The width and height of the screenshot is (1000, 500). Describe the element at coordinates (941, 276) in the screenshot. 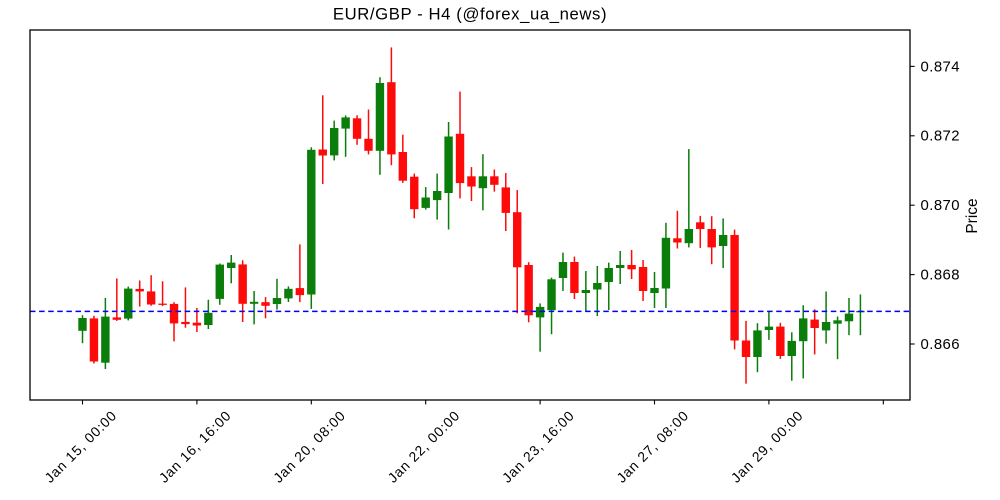

I see `svg-text: 0.868` at that location.